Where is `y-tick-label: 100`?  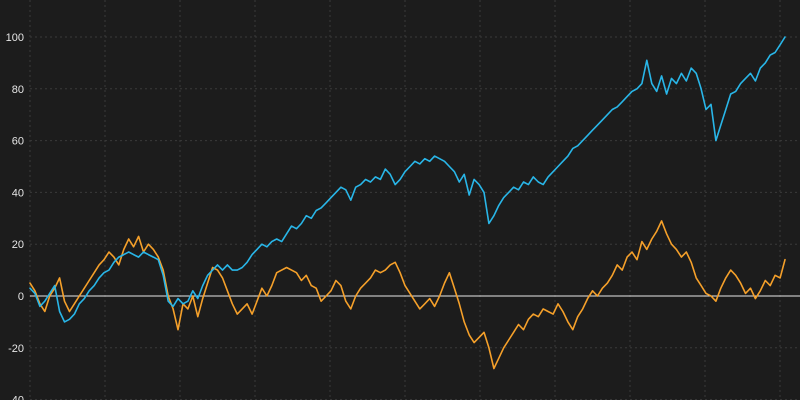
y-tick-label: 100 is located at coordinates (15, 38).